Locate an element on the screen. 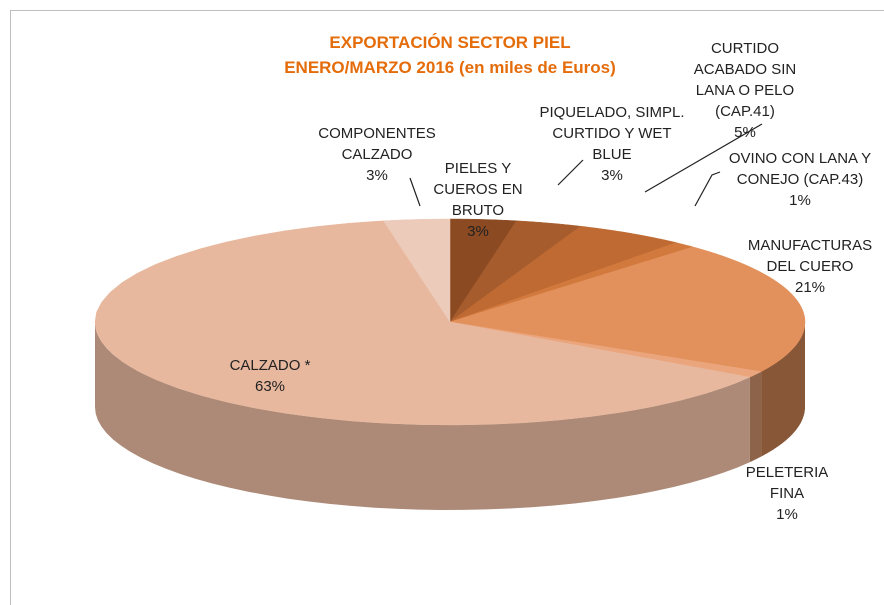 This screenshot has width=884, height=605. data-label: PIELES Y CUEROS EN BRUTO 3% is located at coordinates (478, 200).